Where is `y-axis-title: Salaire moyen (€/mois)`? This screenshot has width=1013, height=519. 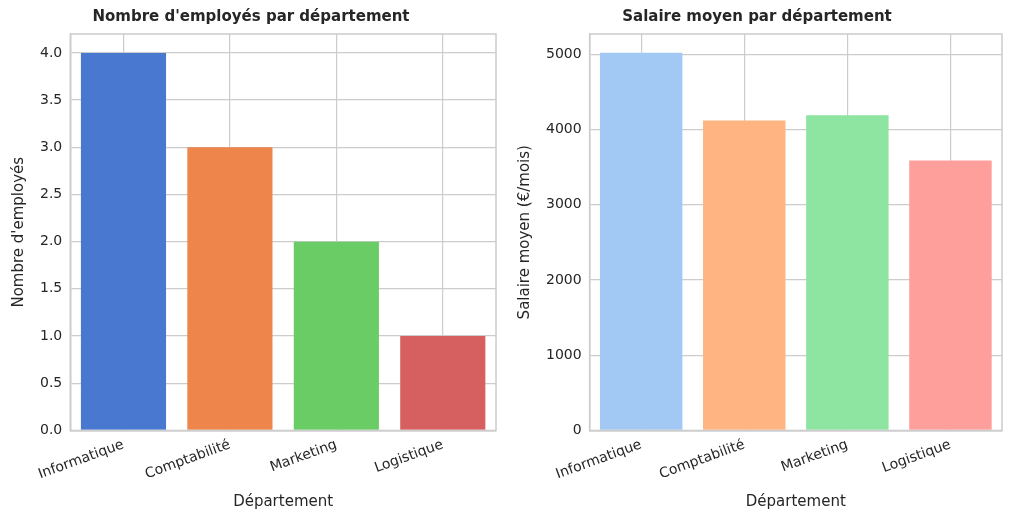
y-axis-title: Salaire moyen (€/mois) is located at coordinates (523, 232).